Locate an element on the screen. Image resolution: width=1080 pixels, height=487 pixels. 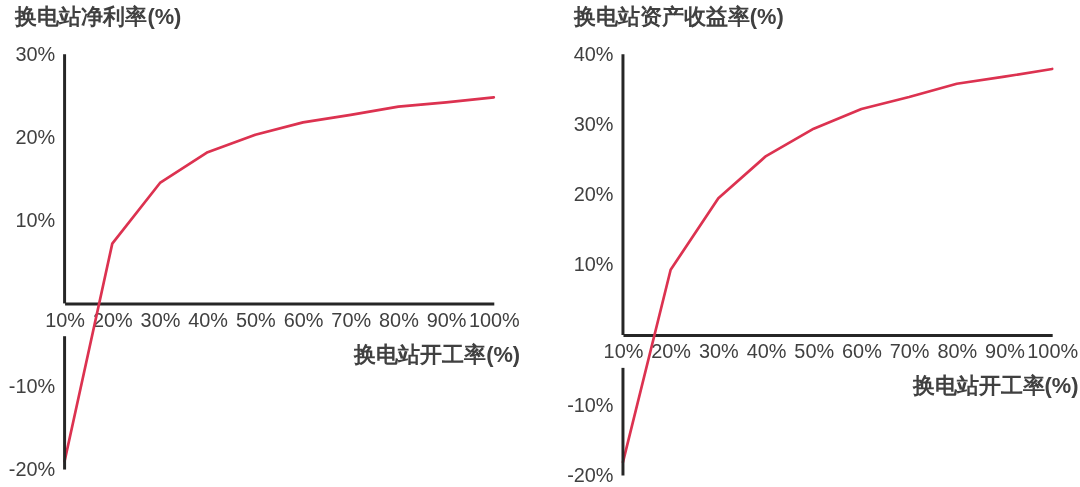
y-axis-title: 换电站净利率(%) is located at coordinates (98, 16).